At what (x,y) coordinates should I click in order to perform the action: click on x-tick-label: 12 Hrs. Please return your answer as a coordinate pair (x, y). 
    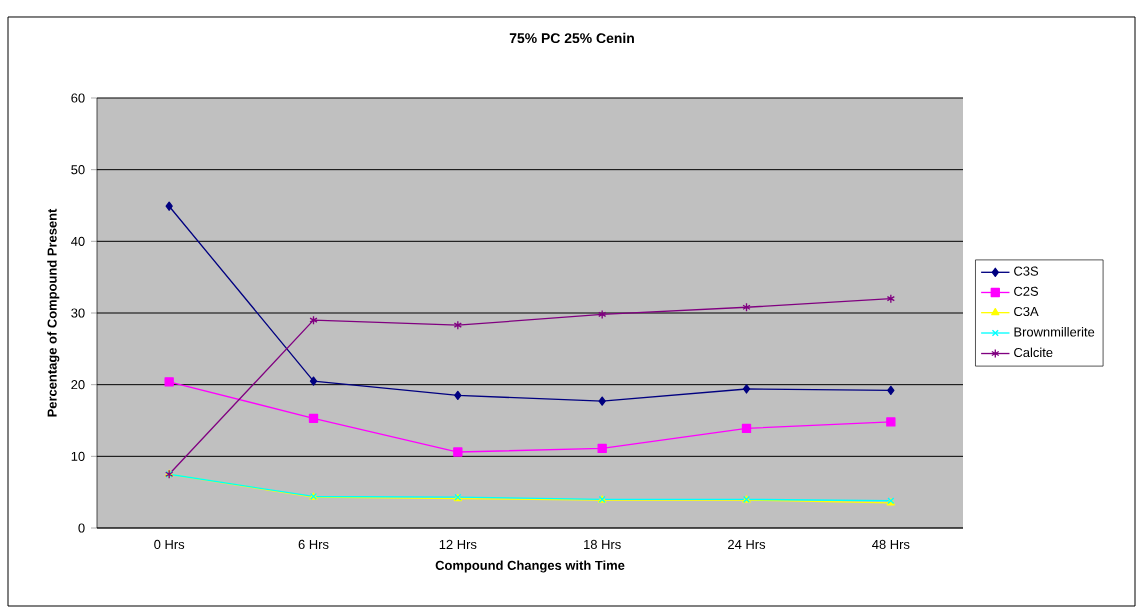
    Looking at the image, I should click on (458, 544).